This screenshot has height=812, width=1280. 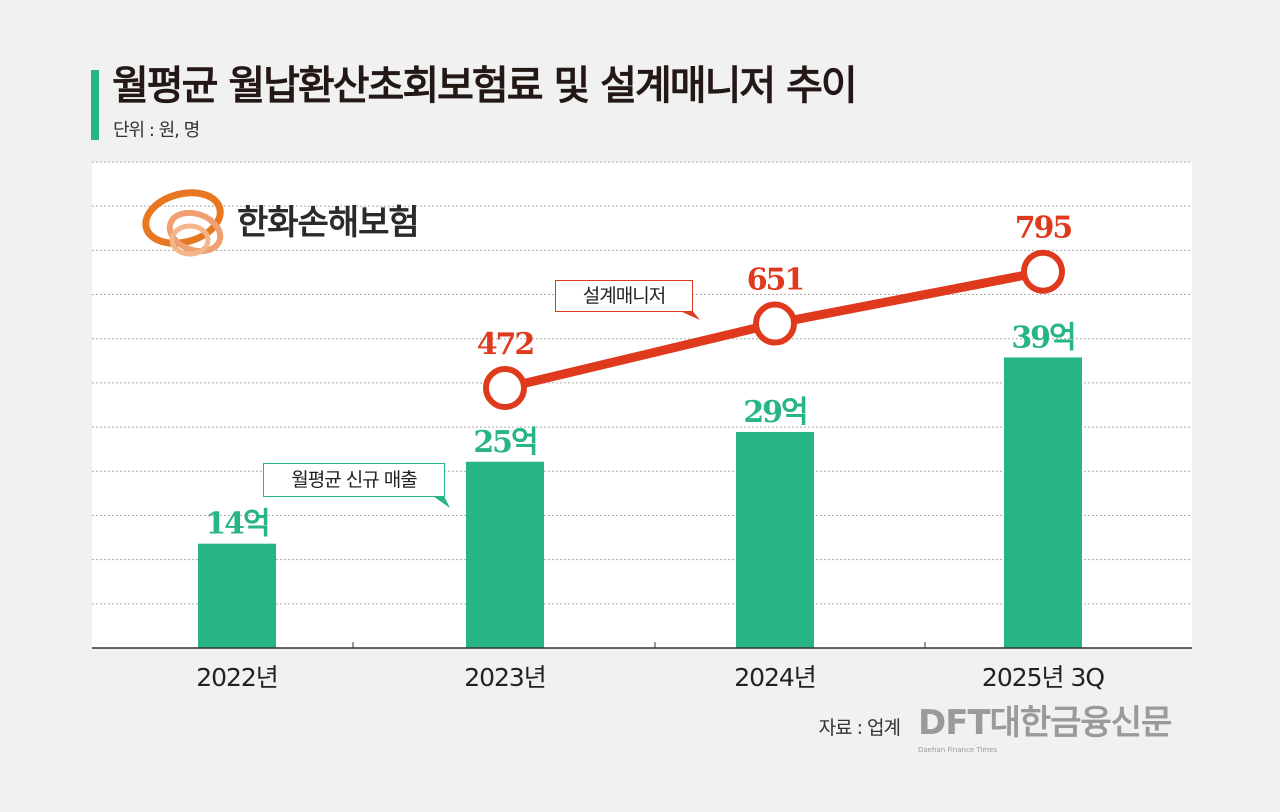 What do you see at coordinates (775, 677) in the screenshot?
I see `x-tick-label: 2024년` at bounding box center [775, 677].